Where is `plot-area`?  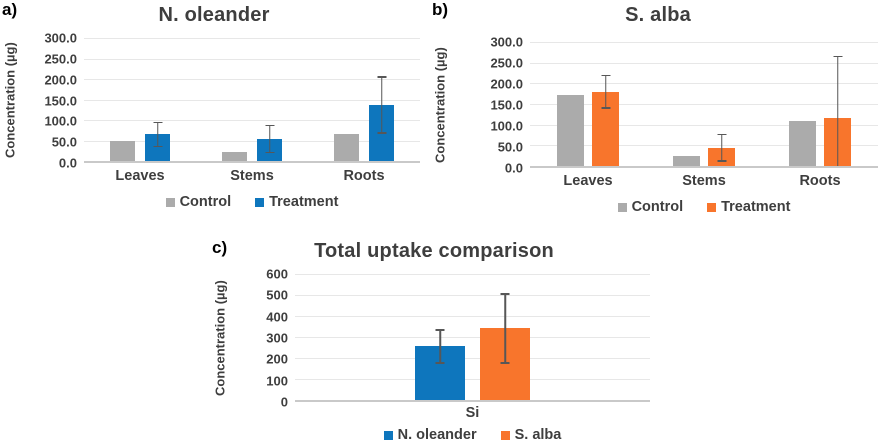
plot-area is located at coordinates (252, 100).